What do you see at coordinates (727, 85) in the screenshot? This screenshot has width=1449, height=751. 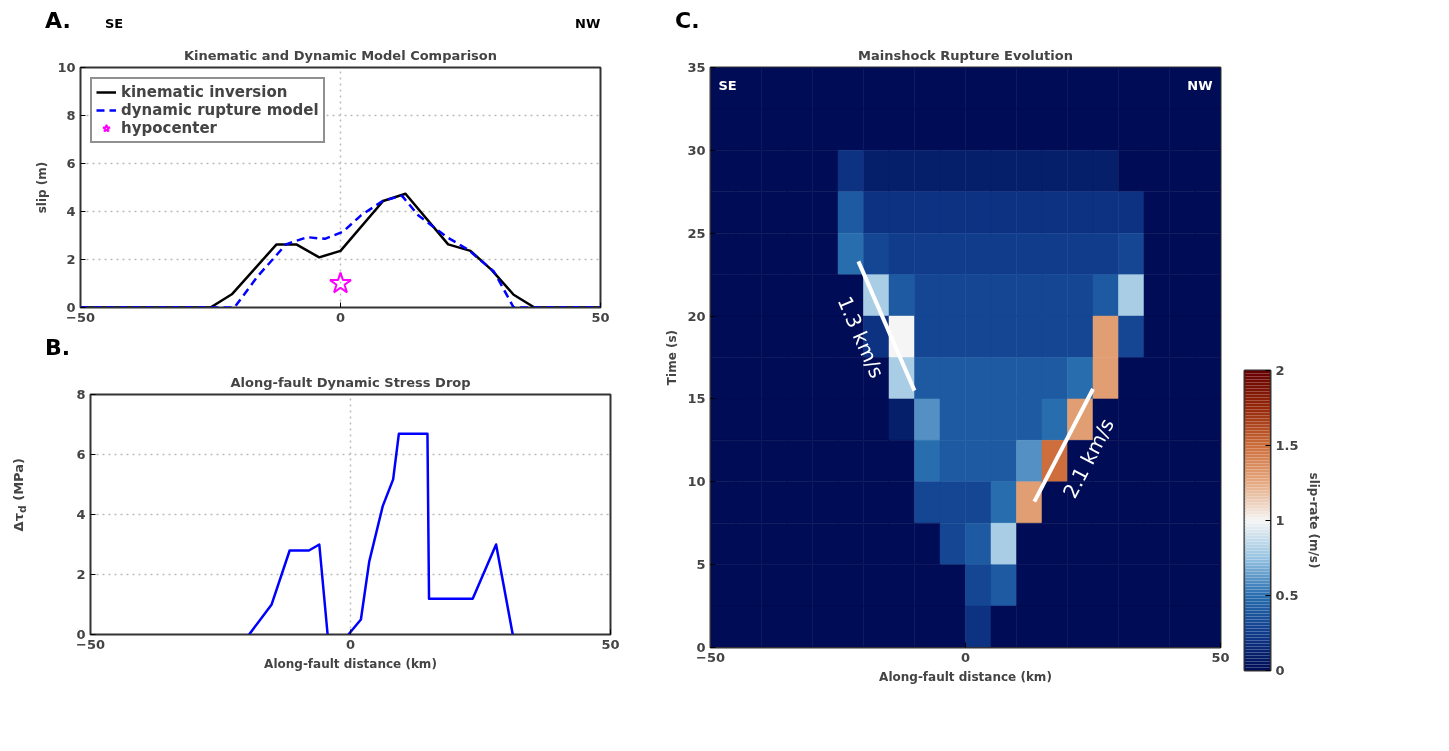 I see `annotation: SE` at bounding box center [727, 85].